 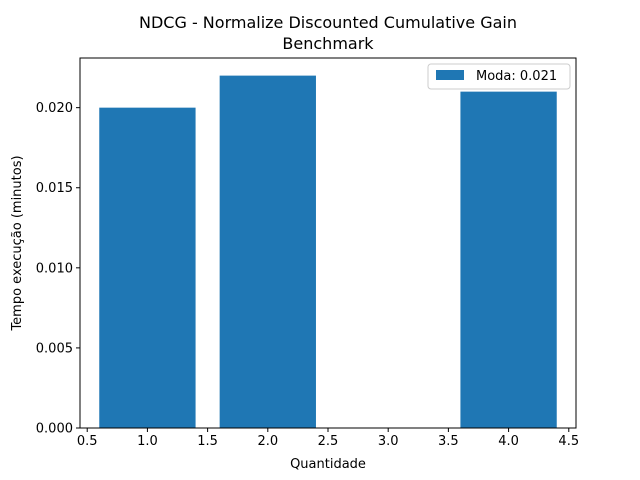 I want to click on x-tick-label: 2.5, so click(x=328, y=441).